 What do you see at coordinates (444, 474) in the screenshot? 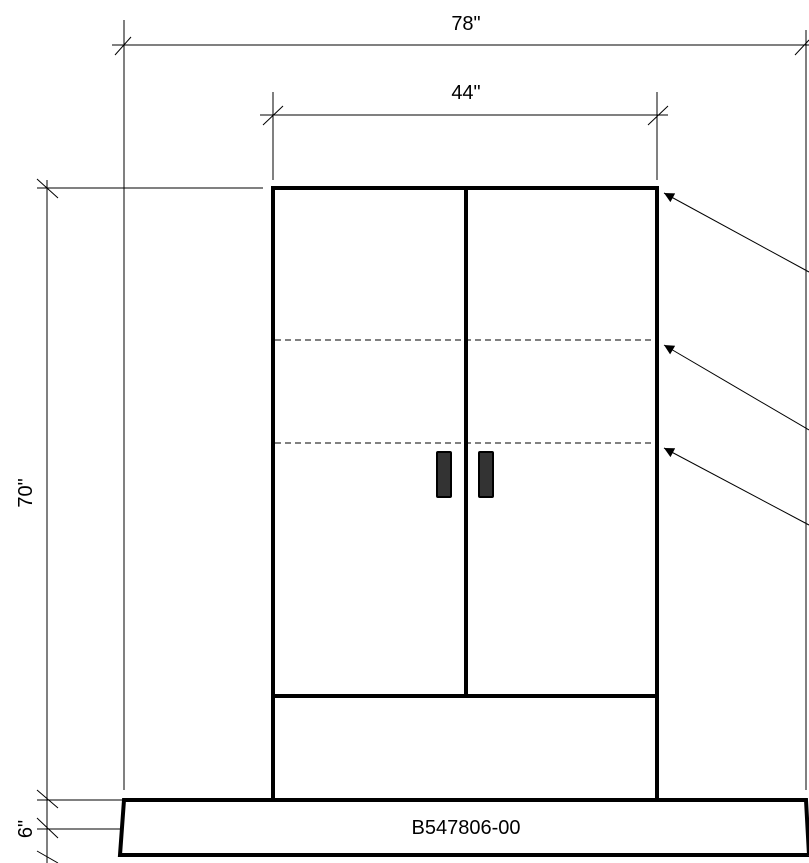
I see `left-door-handle` at bounding box center [444, 474].